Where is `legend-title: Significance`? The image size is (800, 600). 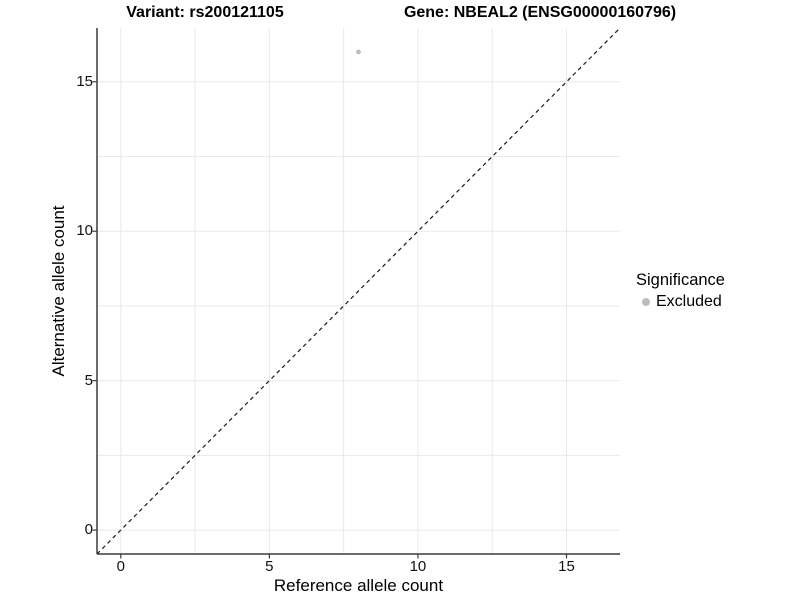
legend-title: Significance is located at coordinates (680, 280).